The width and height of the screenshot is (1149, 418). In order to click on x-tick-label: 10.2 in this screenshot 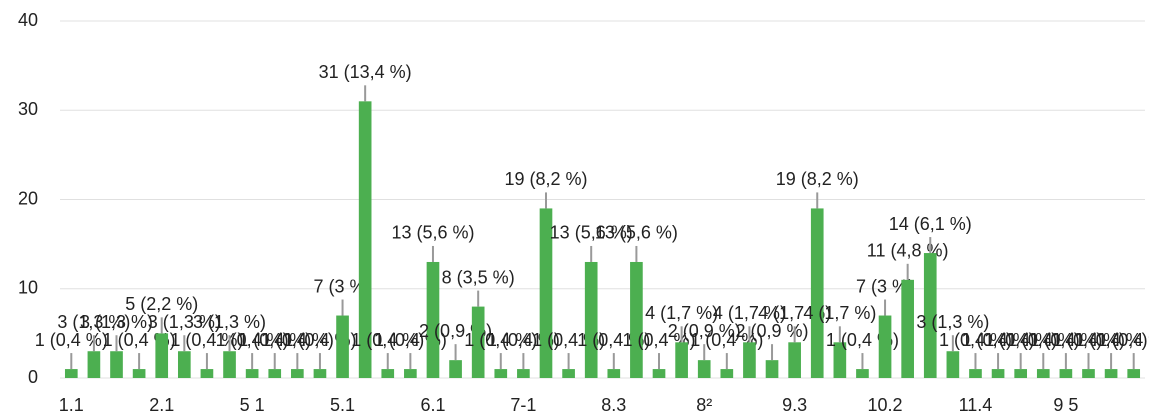, I will do `click(885, 405)`.